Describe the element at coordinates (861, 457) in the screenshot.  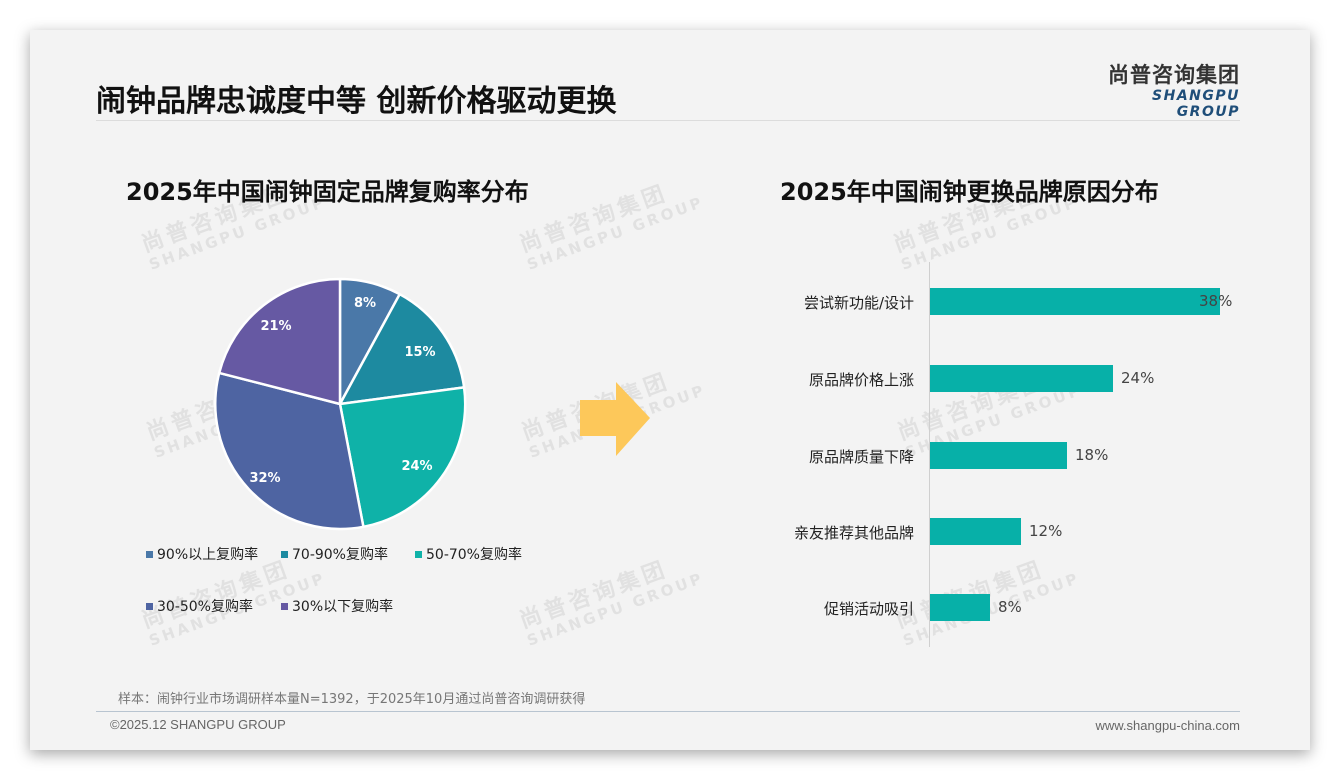
I see `bar-label: 原品牌质量下降` at that location.